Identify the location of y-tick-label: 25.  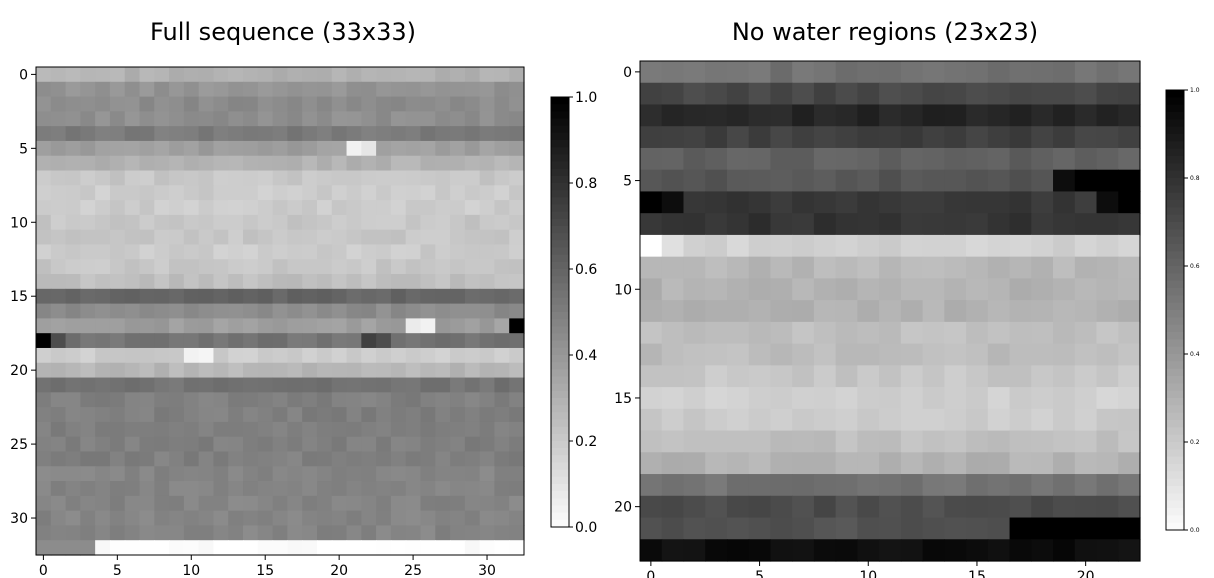
(19, 445).